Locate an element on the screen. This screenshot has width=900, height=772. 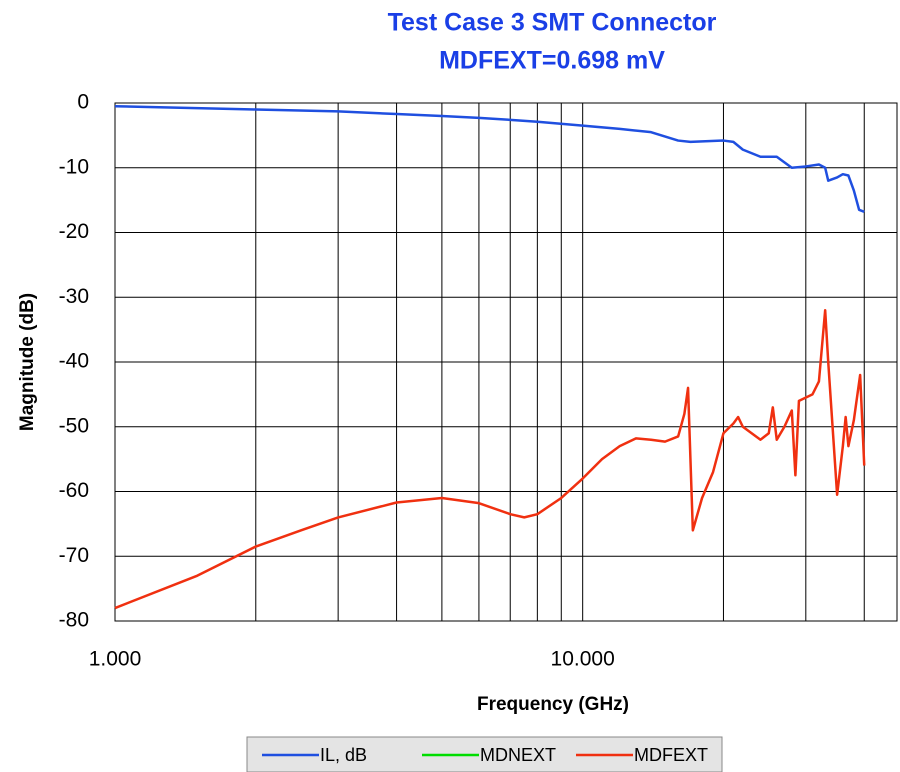
series-line is located at coordinates (489, 158).